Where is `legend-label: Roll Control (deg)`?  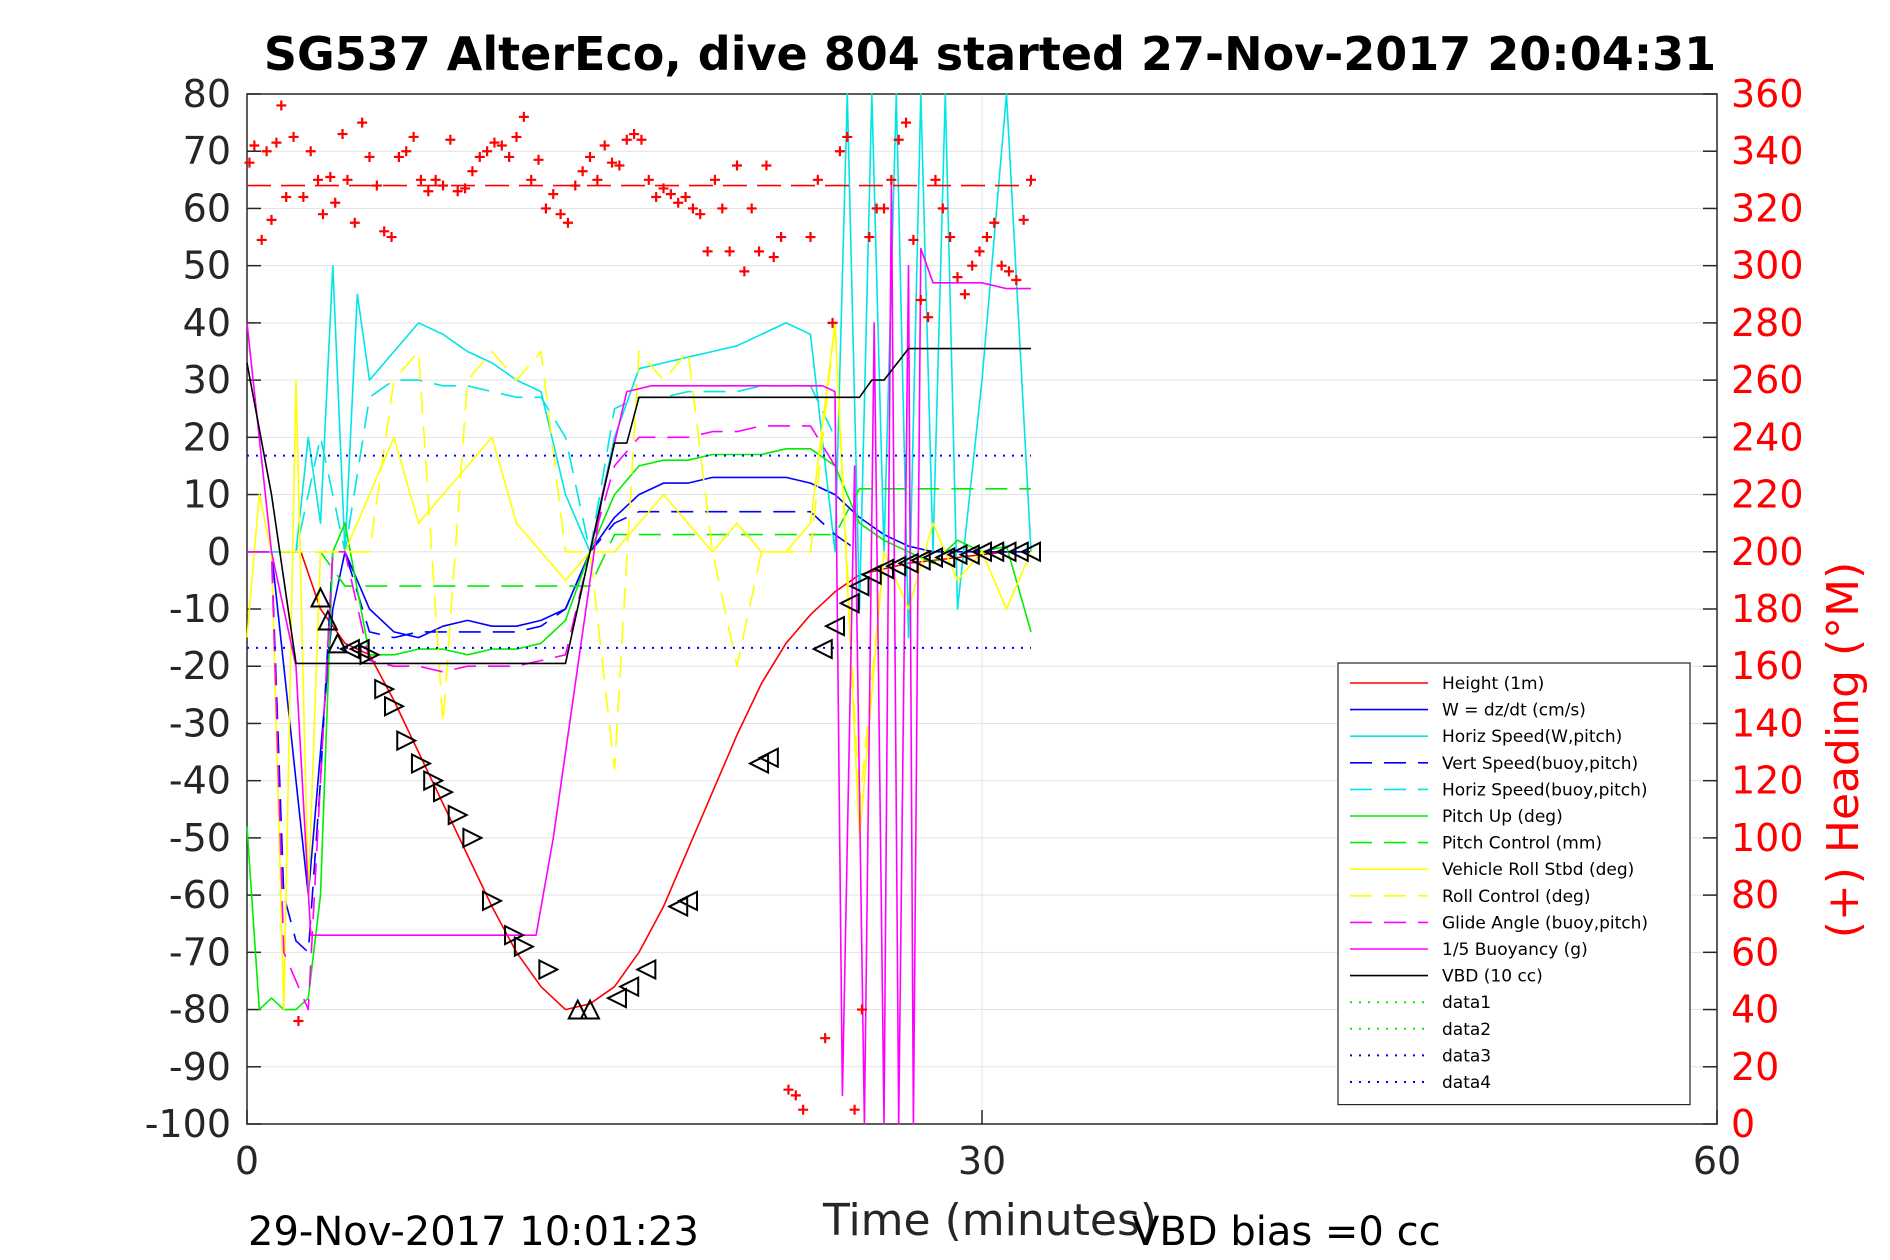 legend-label: Roll Control (deg) is located at coordinates (1516, 897).